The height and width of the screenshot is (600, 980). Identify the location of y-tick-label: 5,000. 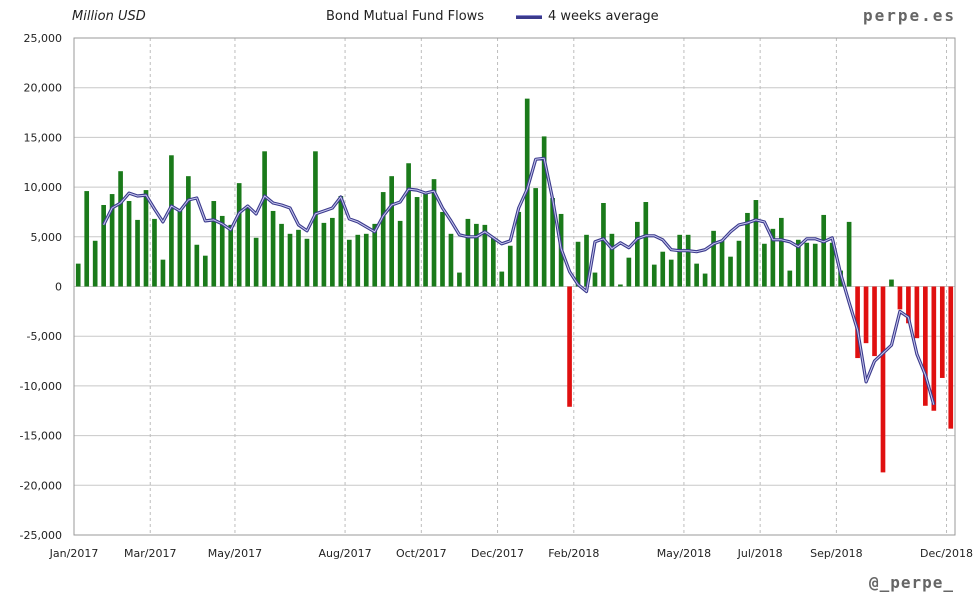
(47, 237).